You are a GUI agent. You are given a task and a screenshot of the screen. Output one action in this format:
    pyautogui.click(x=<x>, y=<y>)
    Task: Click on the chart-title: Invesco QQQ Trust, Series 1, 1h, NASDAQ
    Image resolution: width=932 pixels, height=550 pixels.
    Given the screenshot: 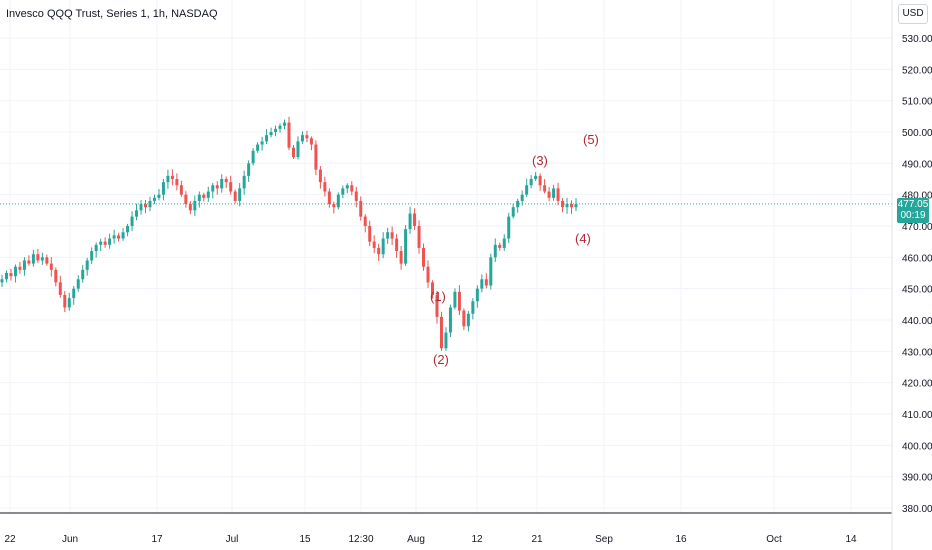 What is the action you would take?
    pyautogui.click(x=112, y=14)
    